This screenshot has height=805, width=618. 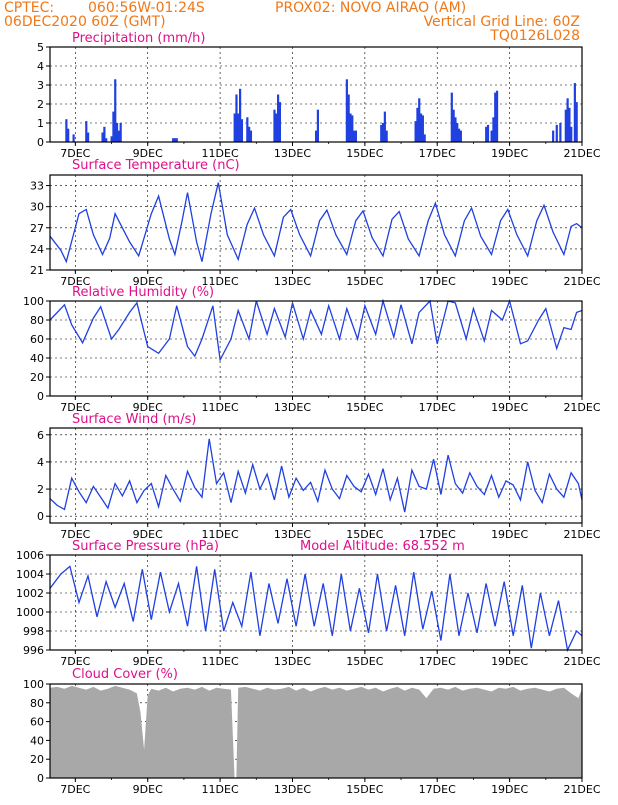 I want to click on pressure-ytick-label: 1002, so click(x=30, y=593).